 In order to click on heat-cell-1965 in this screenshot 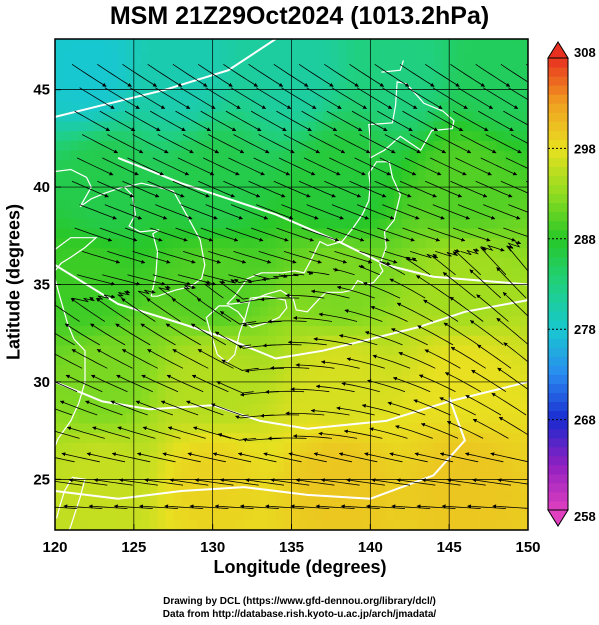, I will do `click(359, 262)`.